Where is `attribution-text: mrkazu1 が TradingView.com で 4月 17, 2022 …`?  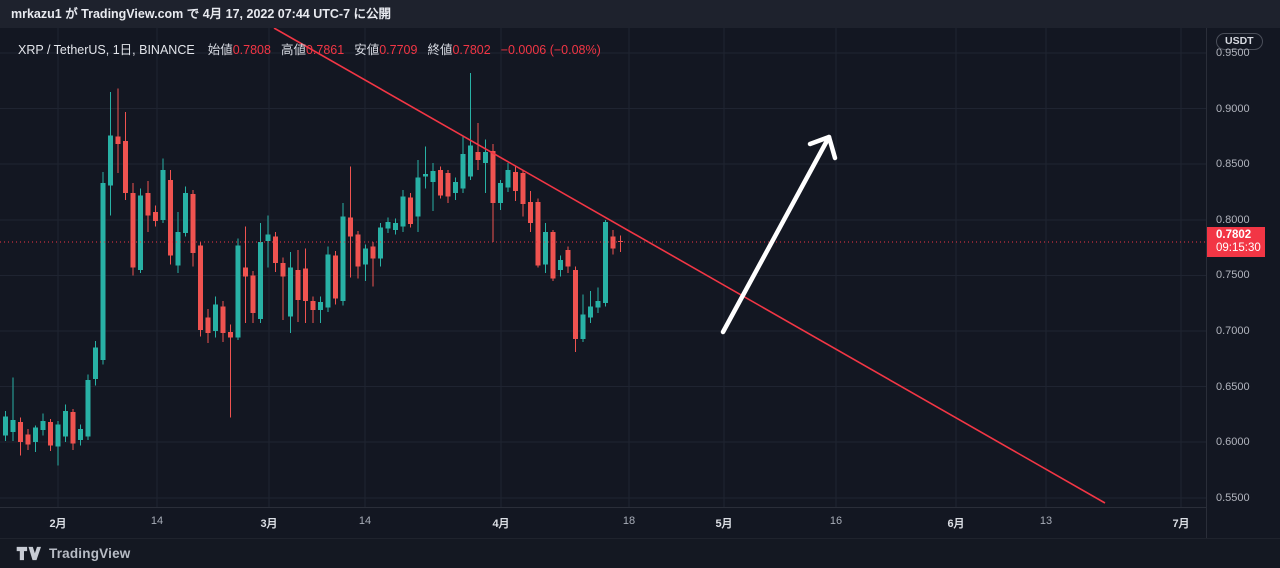
attribution-text: mrkazu1 が TradingView.com で 4月 17, 2022 … is located at coordinates (201, 14).